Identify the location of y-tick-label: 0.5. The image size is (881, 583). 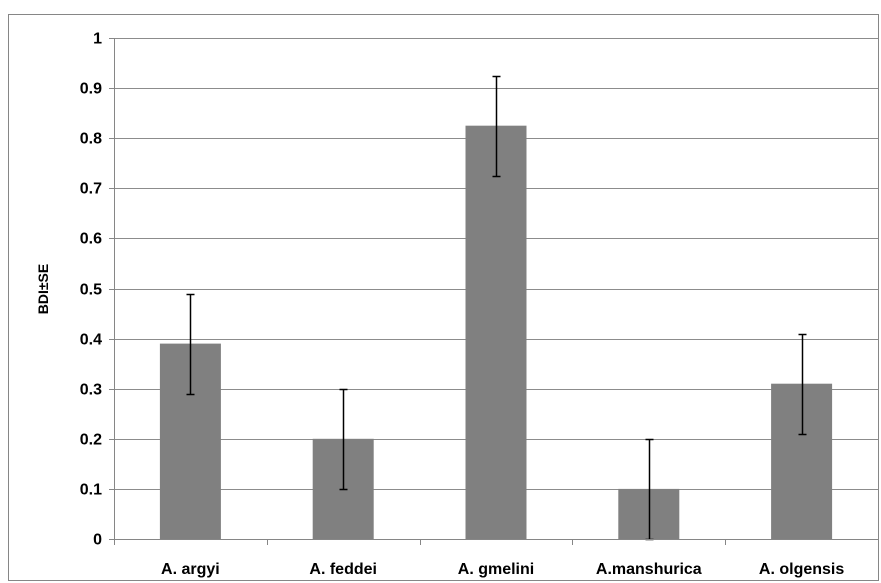
(91, 290).